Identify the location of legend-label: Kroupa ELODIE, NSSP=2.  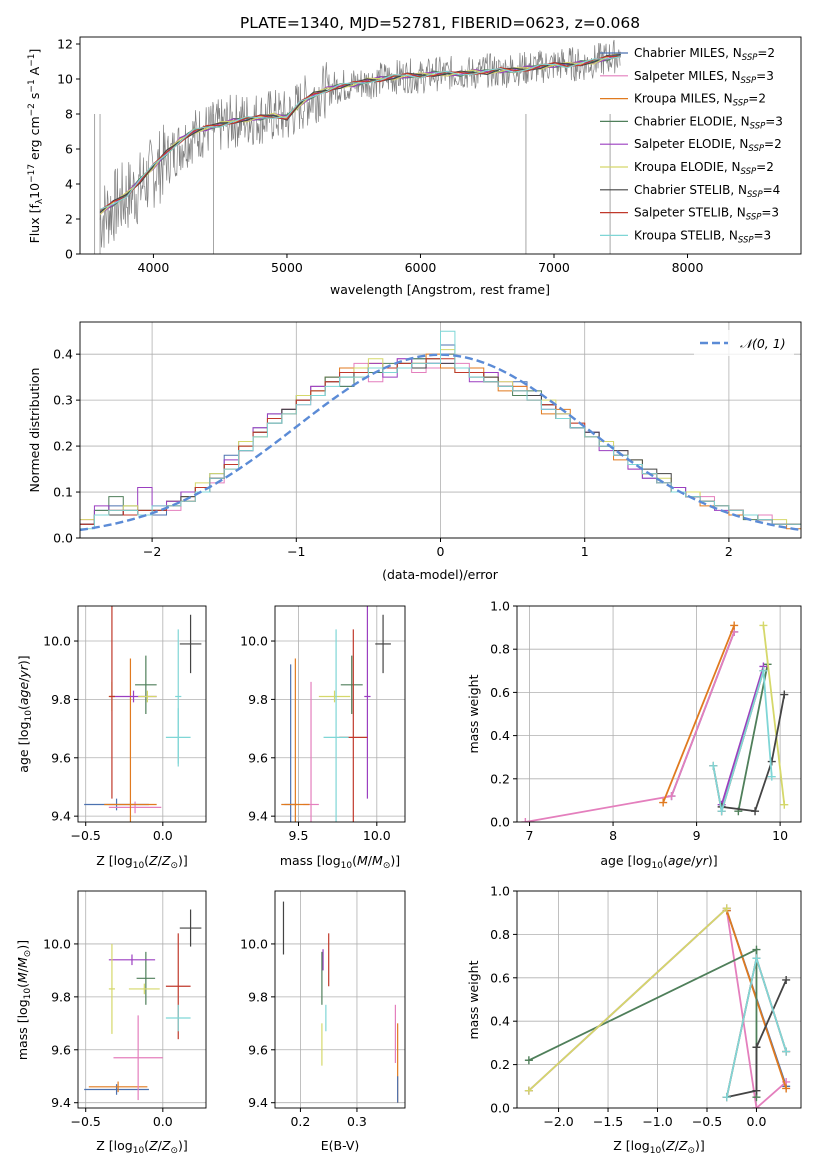
(704, 168).